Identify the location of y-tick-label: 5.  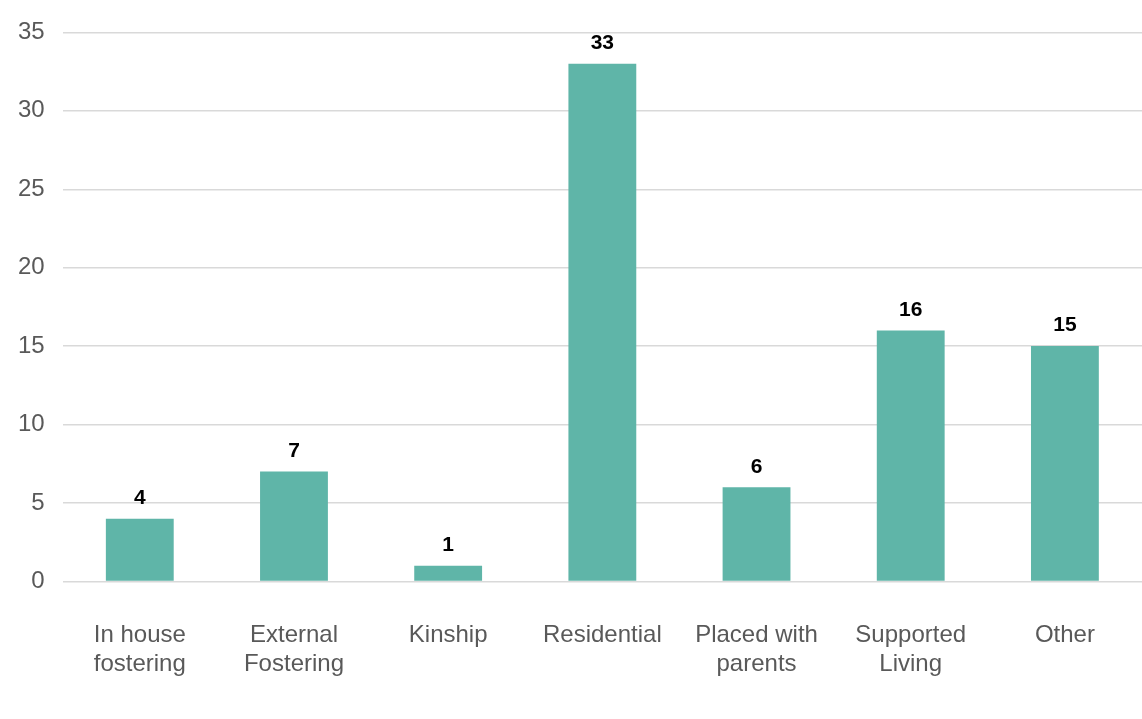
(38, 501).